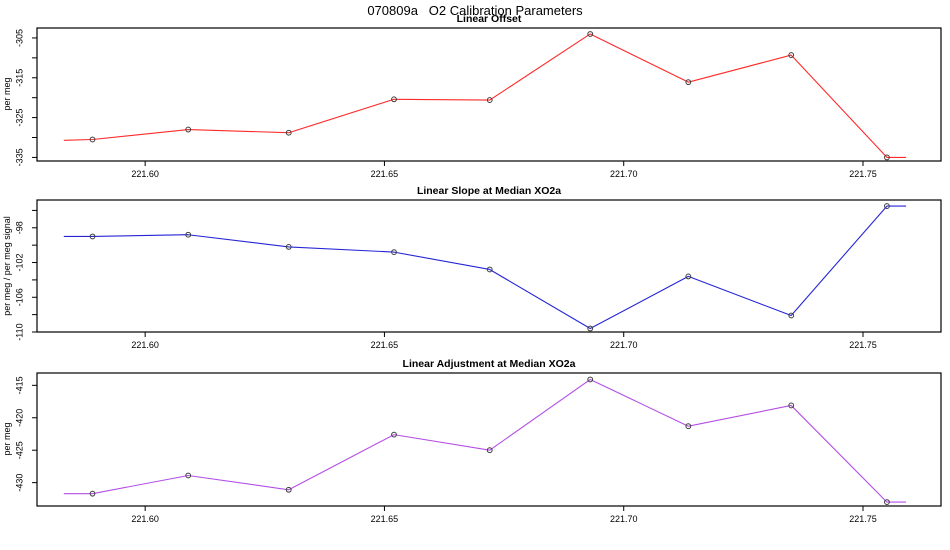  Describe the element at coordinates (19, 157) in the screenshot. I see `y-tick-label: -335` at that location.